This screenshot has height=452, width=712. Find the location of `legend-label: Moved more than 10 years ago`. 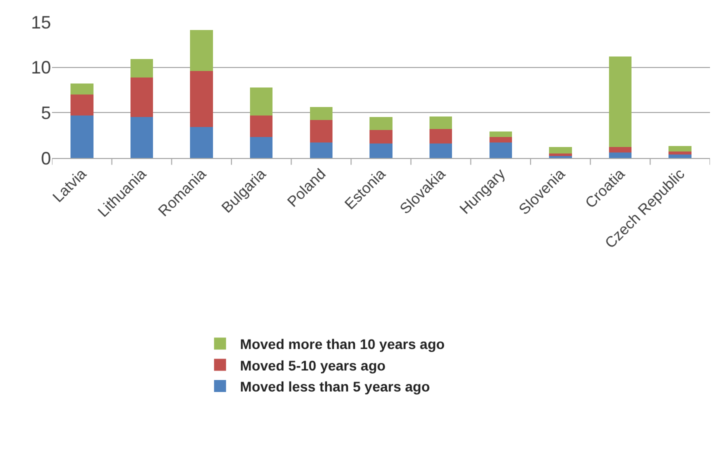

legend-label: Moved more than 10 years ago is located at coordinates (342, 344).